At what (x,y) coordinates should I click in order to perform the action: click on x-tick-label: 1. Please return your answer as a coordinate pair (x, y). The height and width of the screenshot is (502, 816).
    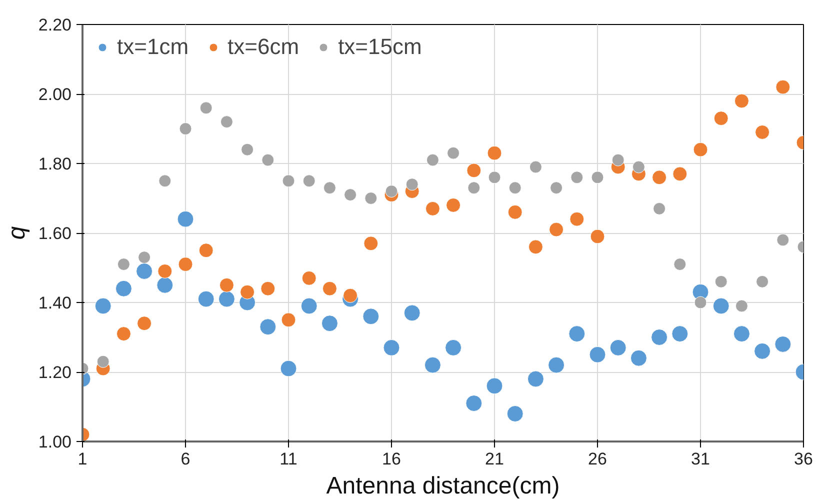
    Looking at the image, I should click on (83, 459).